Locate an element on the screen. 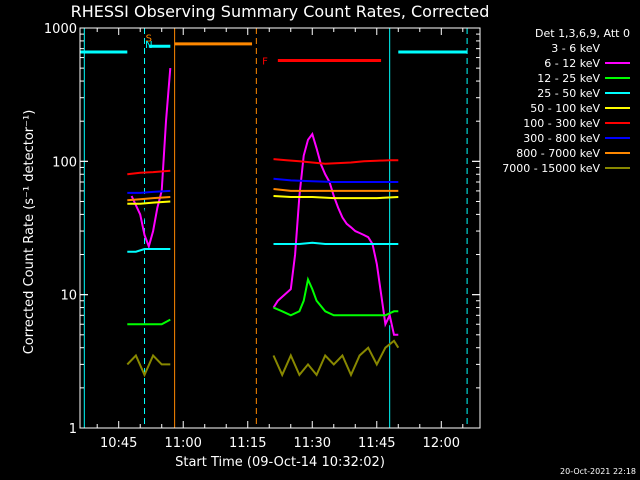  legend-label-6: 300 - 800 keV is located at coordinates (561, 138).